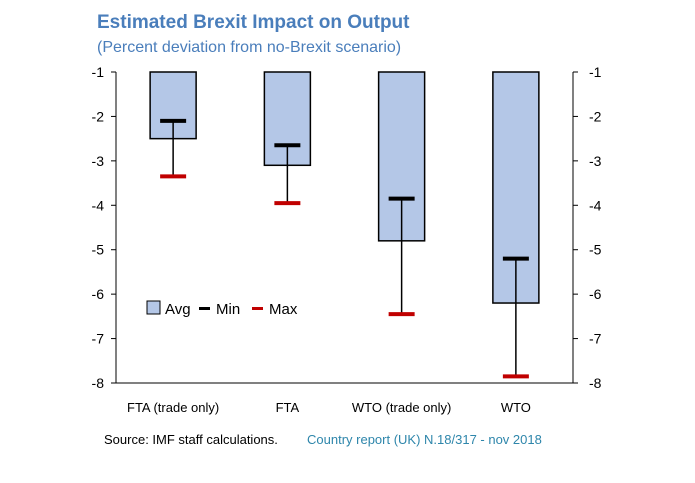 The image size is (695, 483). I want to click on y-tick-label-left: -7, so click(98, 339).